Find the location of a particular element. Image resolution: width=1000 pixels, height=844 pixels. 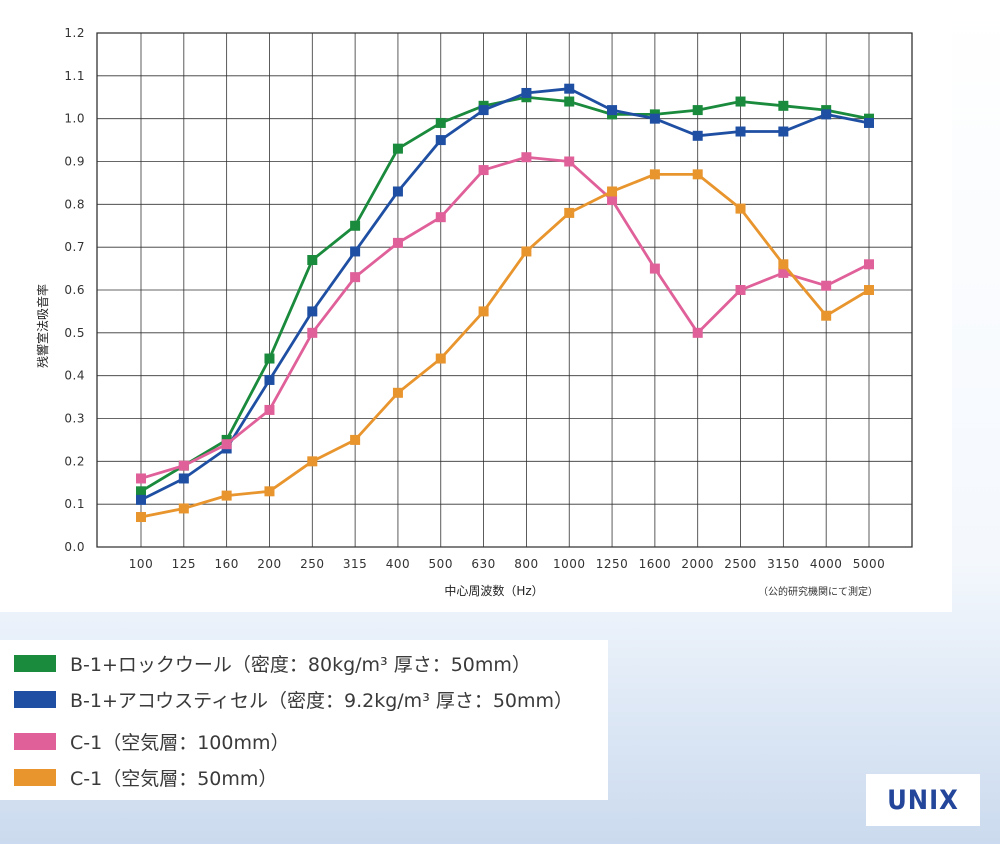

legend-label: B-1+ロックウール（密度：80kg/m³ 厚さ：50mm） is located at coordinates (300, 664).